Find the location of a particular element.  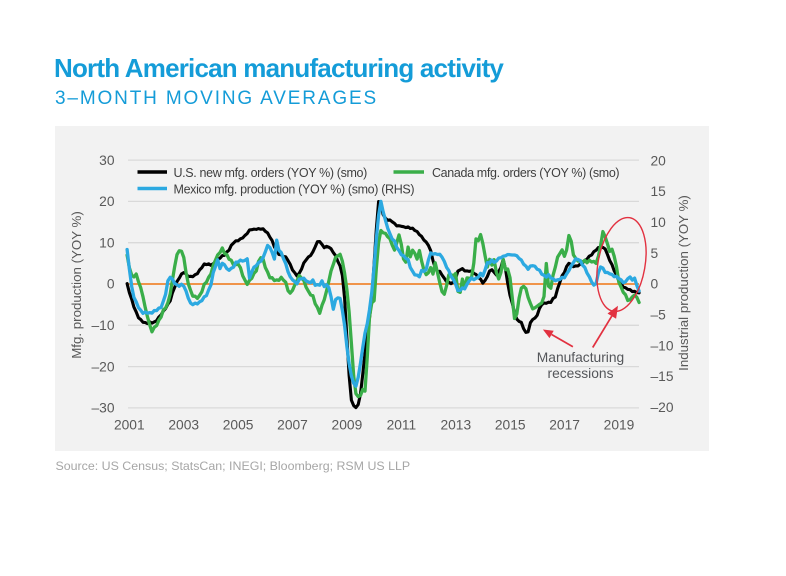

svg-text: Mfg. production (YOY %) is located at coordinates (76, 285).